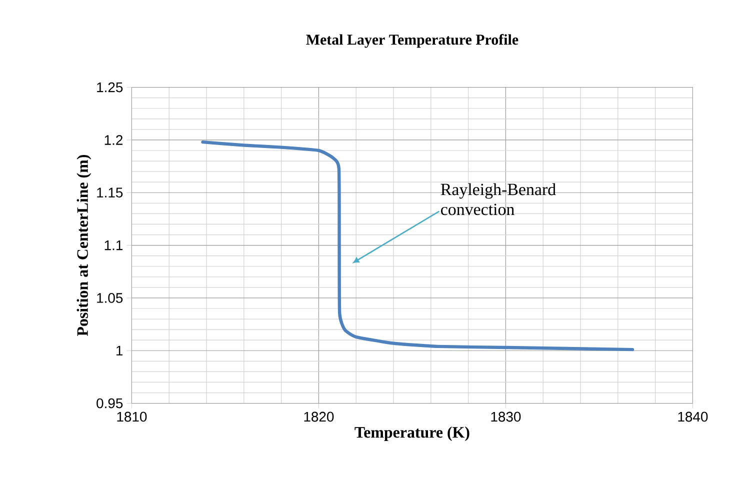 The image size is (738, 502). What do you see at coordinates (113, 245) in the screenshot?
I see `y-tick-label: 1.1` at bounding box center [113, 245].